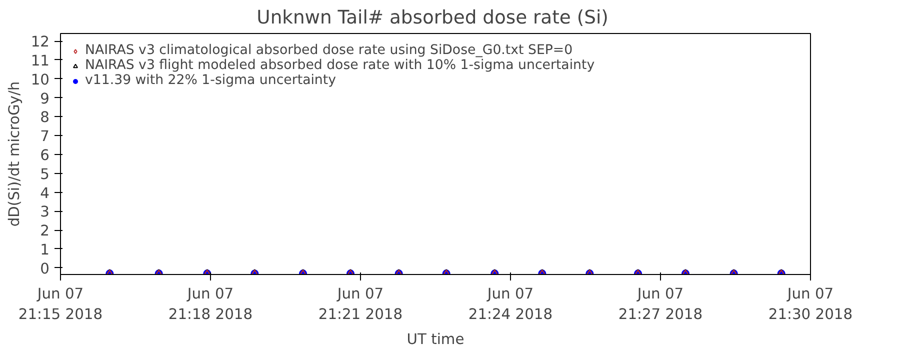 This screenshot has height=350, width=900. Describe the element at coordinates (329, 50) in the screenshot. I see `legend-label: NAIRAS v3 climatological absorbed dose rate using SiDose_G0.txt SEP=0` at that location.